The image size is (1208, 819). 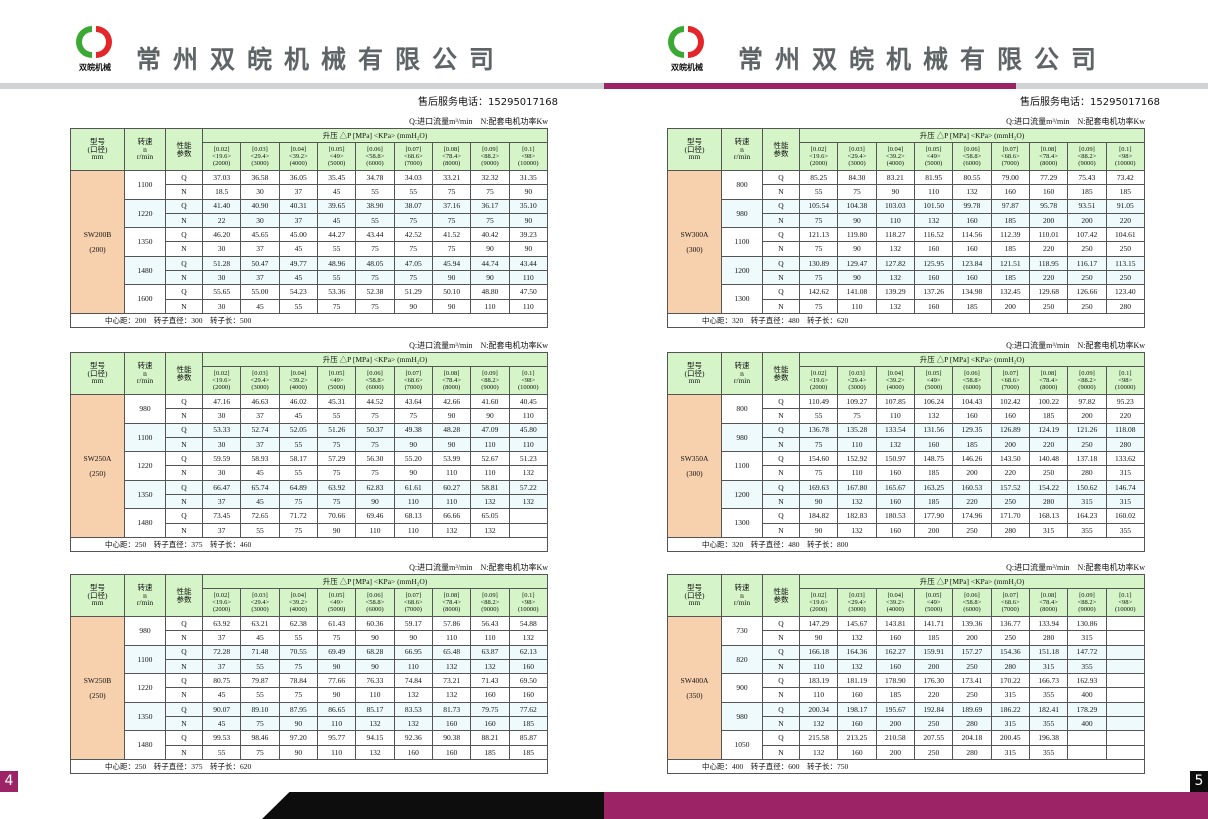 What do you see at coordinates (375, 430) in the screenshot?
I see `value-cell: 50.37` at bounding box center [375, 430].